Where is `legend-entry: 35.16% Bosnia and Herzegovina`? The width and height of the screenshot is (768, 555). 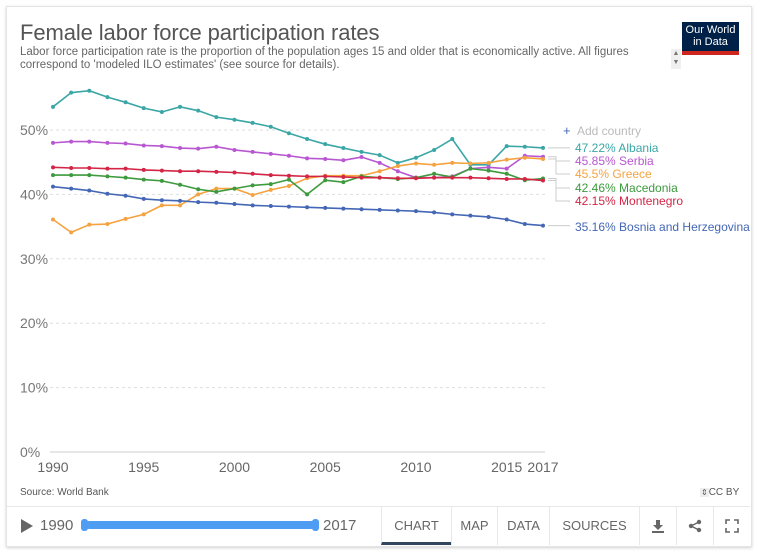
legend-entry: 35.16% Bosnia and Herzegovina is located at coordinates (649, 227).